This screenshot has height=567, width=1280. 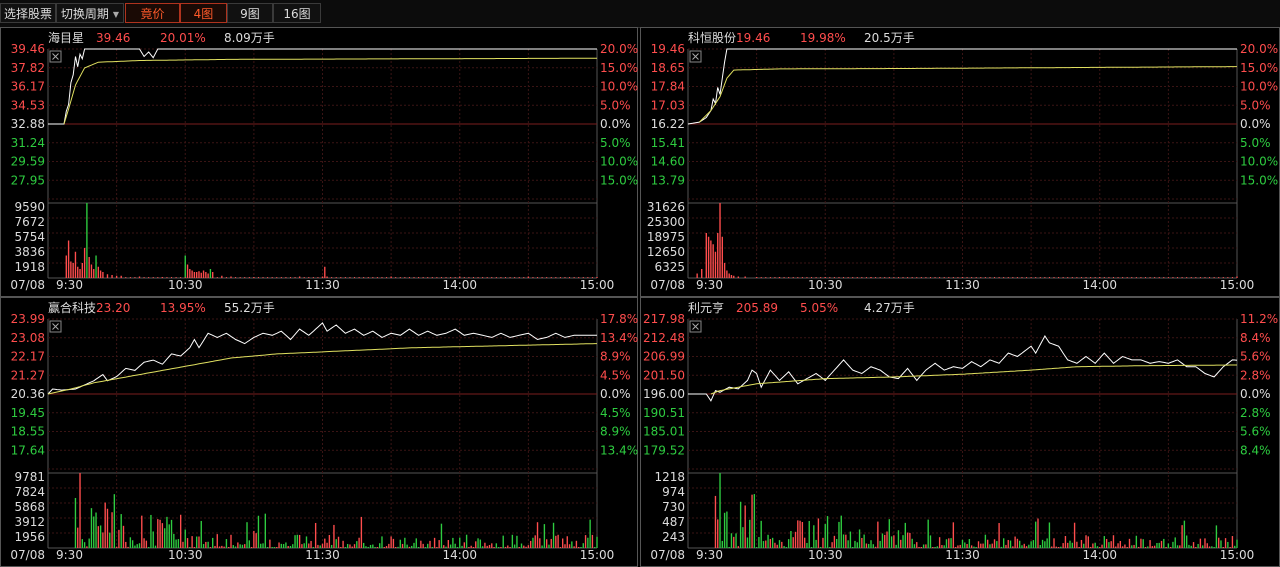 What do you see at coordinates (29, 222) in the screenshot?
I see `volume-tick-label: 7672` at bounding box center [29, 222].